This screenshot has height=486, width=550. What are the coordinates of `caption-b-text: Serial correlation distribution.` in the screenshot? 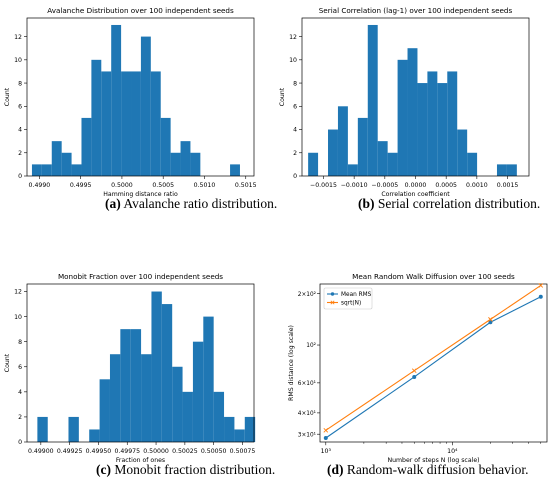 It's located at (459, 203).